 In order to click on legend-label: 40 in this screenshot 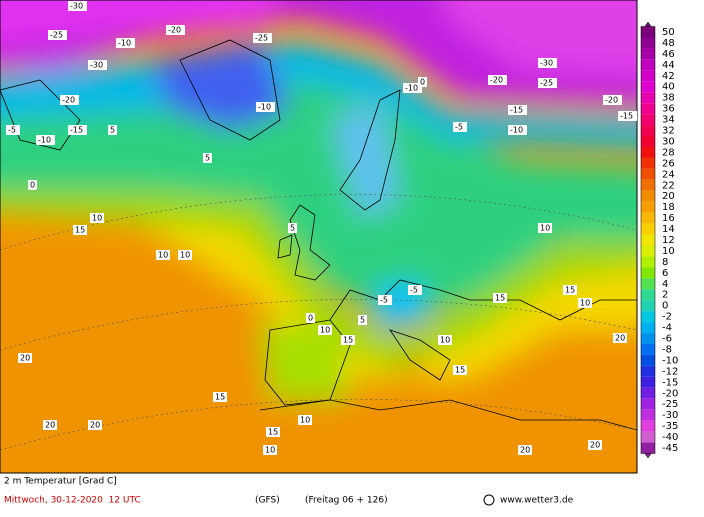, I will do `click(668, 87)`.